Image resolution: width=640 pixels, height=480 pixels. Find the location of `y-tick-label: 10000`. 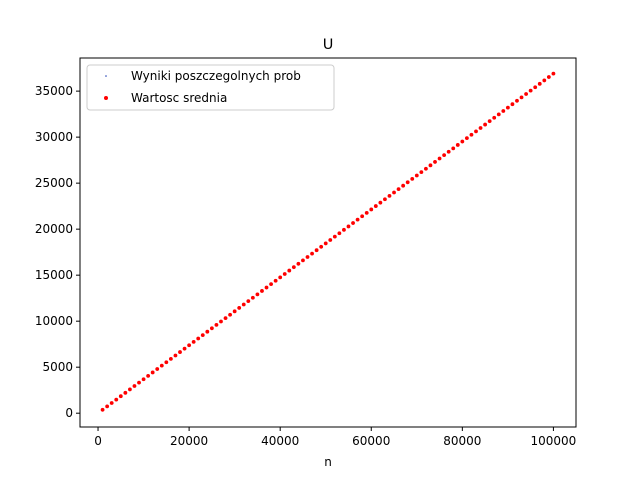

y-tick-label: 10000 is located at coordinates (54, 321).